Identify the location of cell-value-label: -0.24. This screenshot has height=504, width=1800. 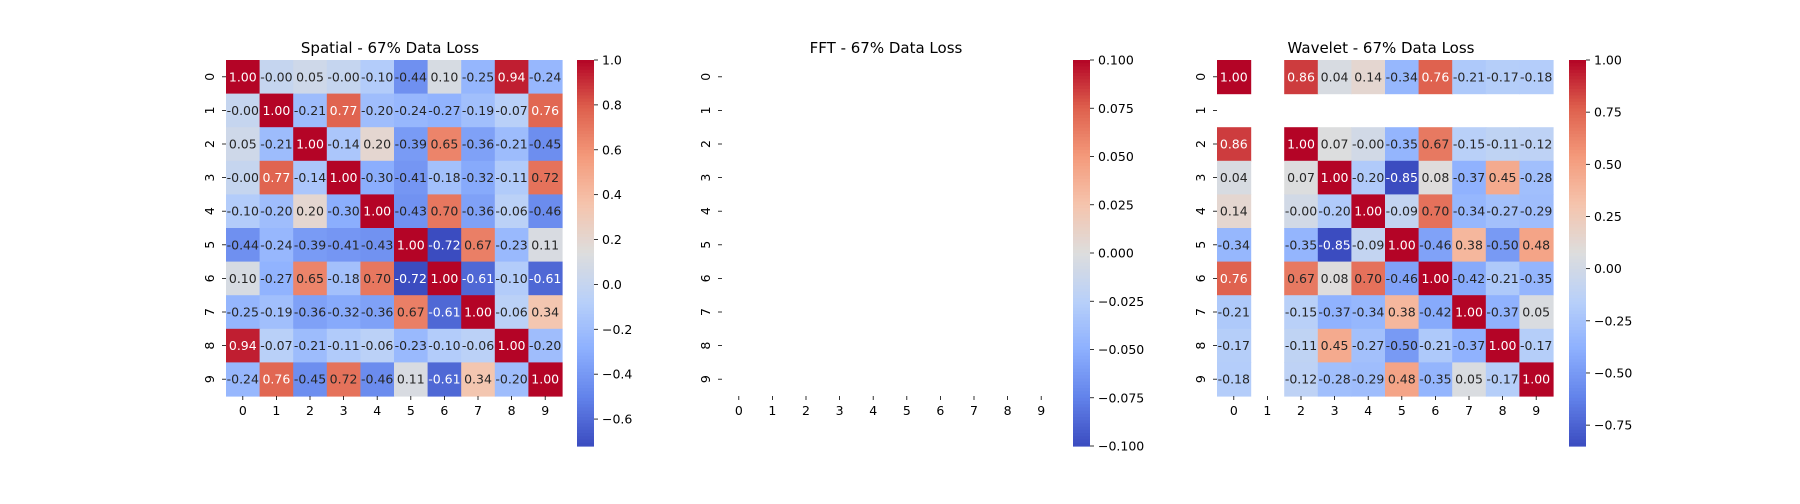
(411, 110).